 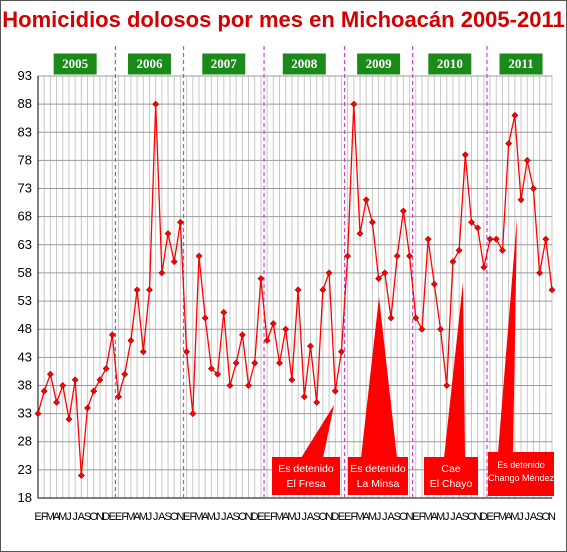 What do you see at coordinates (25, 413) in the screenshot?
I see `y-tick-label: 33` at bounding box center [25, 413].